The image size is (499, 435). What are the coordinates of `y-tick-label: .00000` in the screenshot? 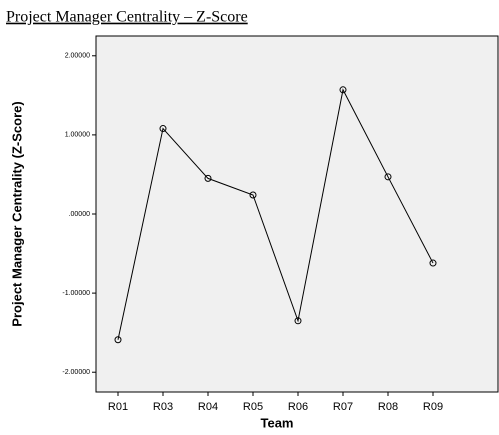 It's located at (80, 214).